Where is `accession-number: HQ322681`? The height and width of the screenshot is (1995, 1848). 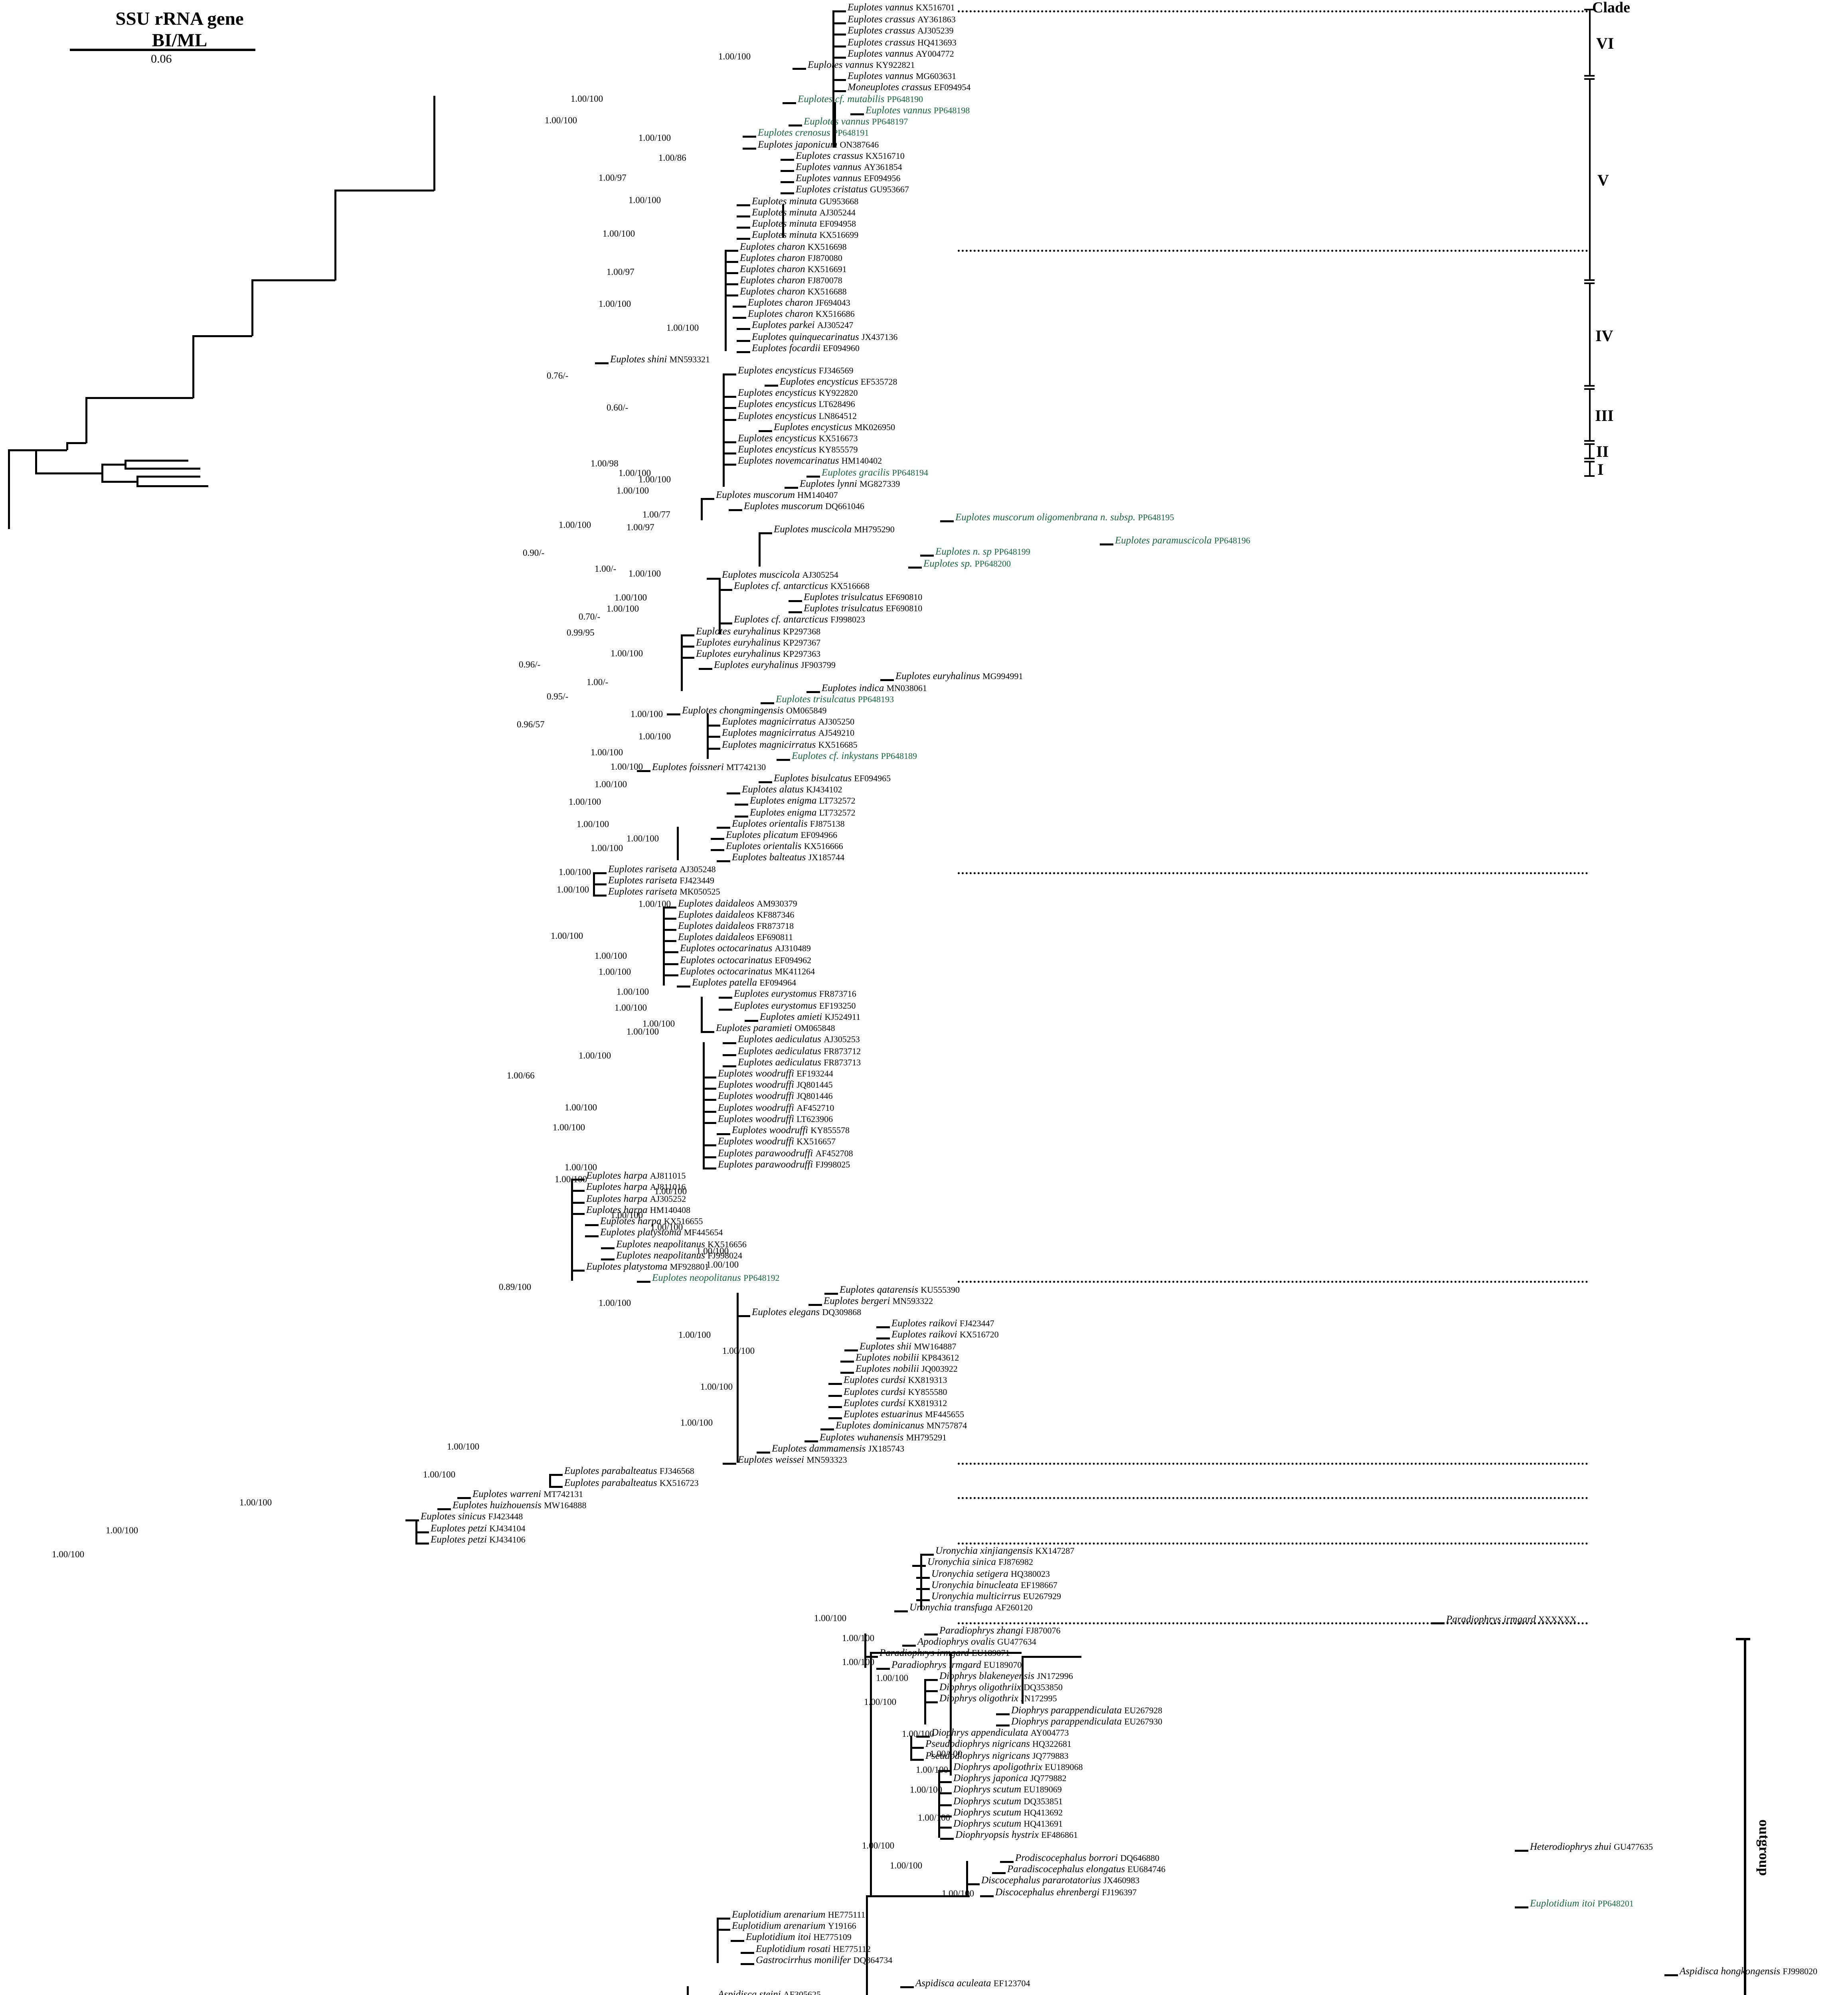 accession-number: HQ322681 is located at coordinates (1051, 1744).